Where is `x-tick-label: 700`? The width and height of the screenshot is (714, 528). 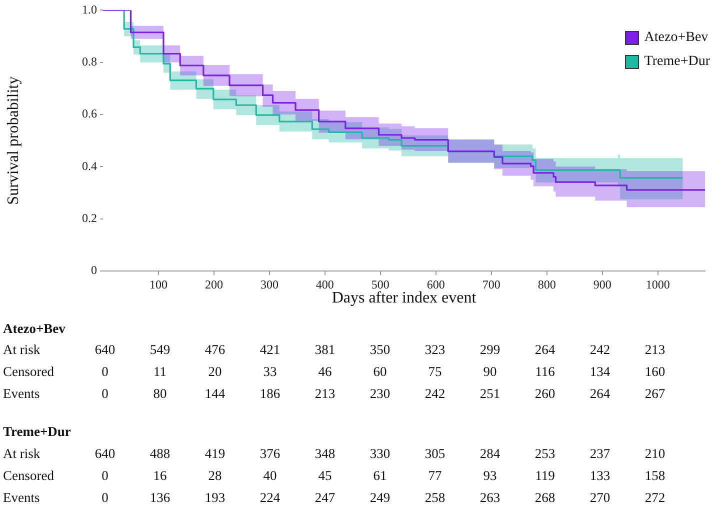 x-tick-label: 700 is located at coordinates (491, 284).